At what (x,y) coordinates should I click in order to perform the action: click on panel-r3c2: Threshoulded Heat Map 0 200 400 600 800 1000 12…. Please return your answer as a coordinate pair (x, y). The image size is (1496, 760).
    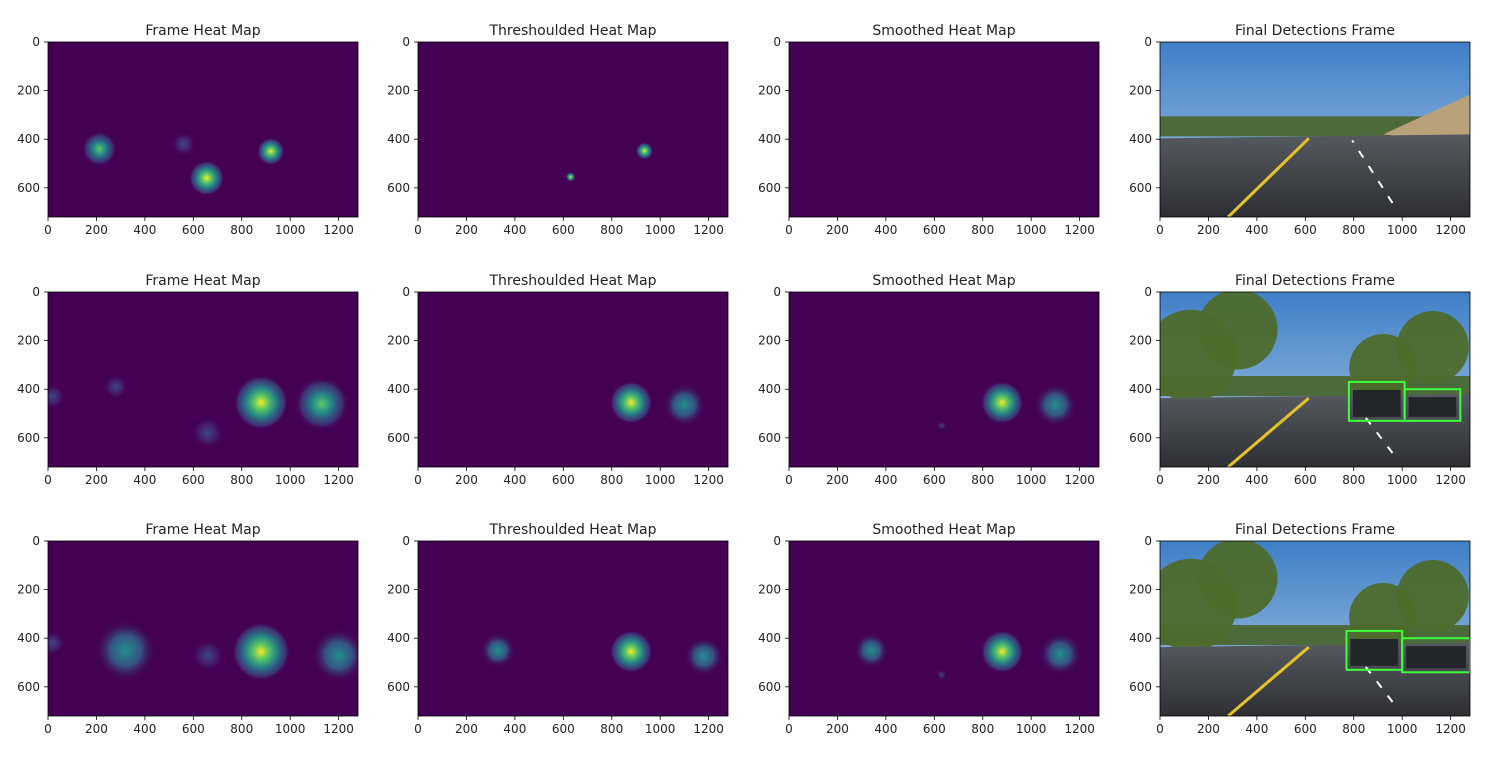
    Looking at the image, I should click on (558, 629).